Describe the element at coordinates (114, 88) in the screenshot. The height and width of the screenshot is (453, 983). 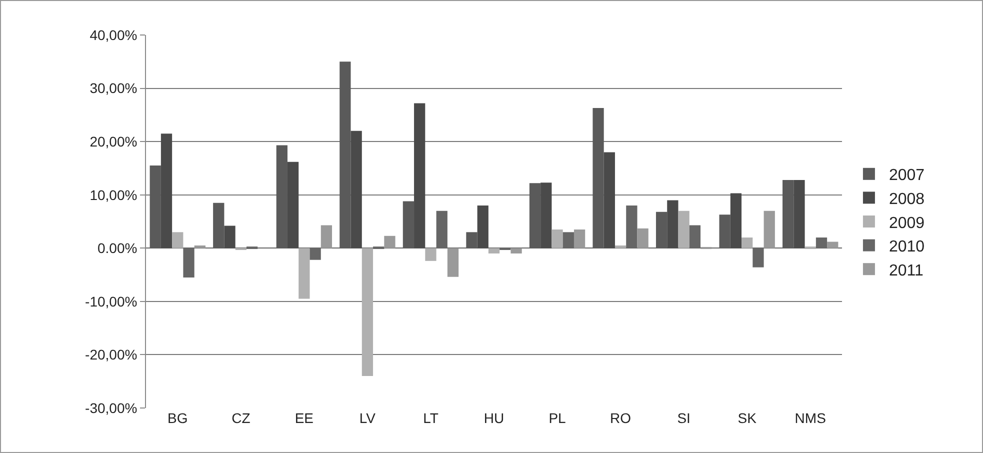
I see `y-tick-label: 30,00%` at that location.